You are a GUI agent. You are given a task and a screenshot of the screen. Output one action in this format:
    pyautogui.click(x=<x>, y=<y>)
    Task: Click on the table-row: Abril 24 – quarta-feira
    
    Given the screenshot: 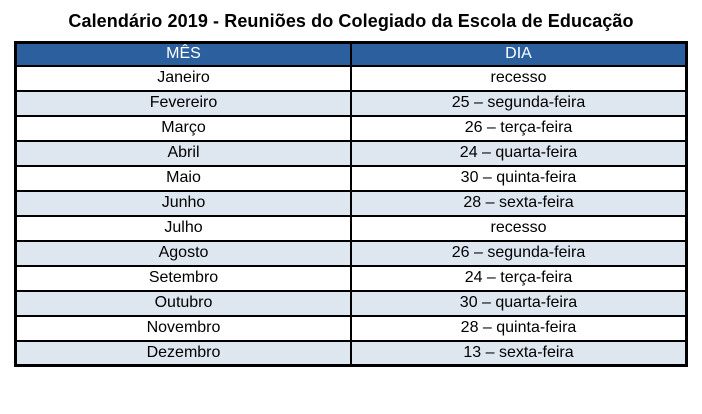 What is the action you would take?
    pyautogui.click(x=351, y=153)
    